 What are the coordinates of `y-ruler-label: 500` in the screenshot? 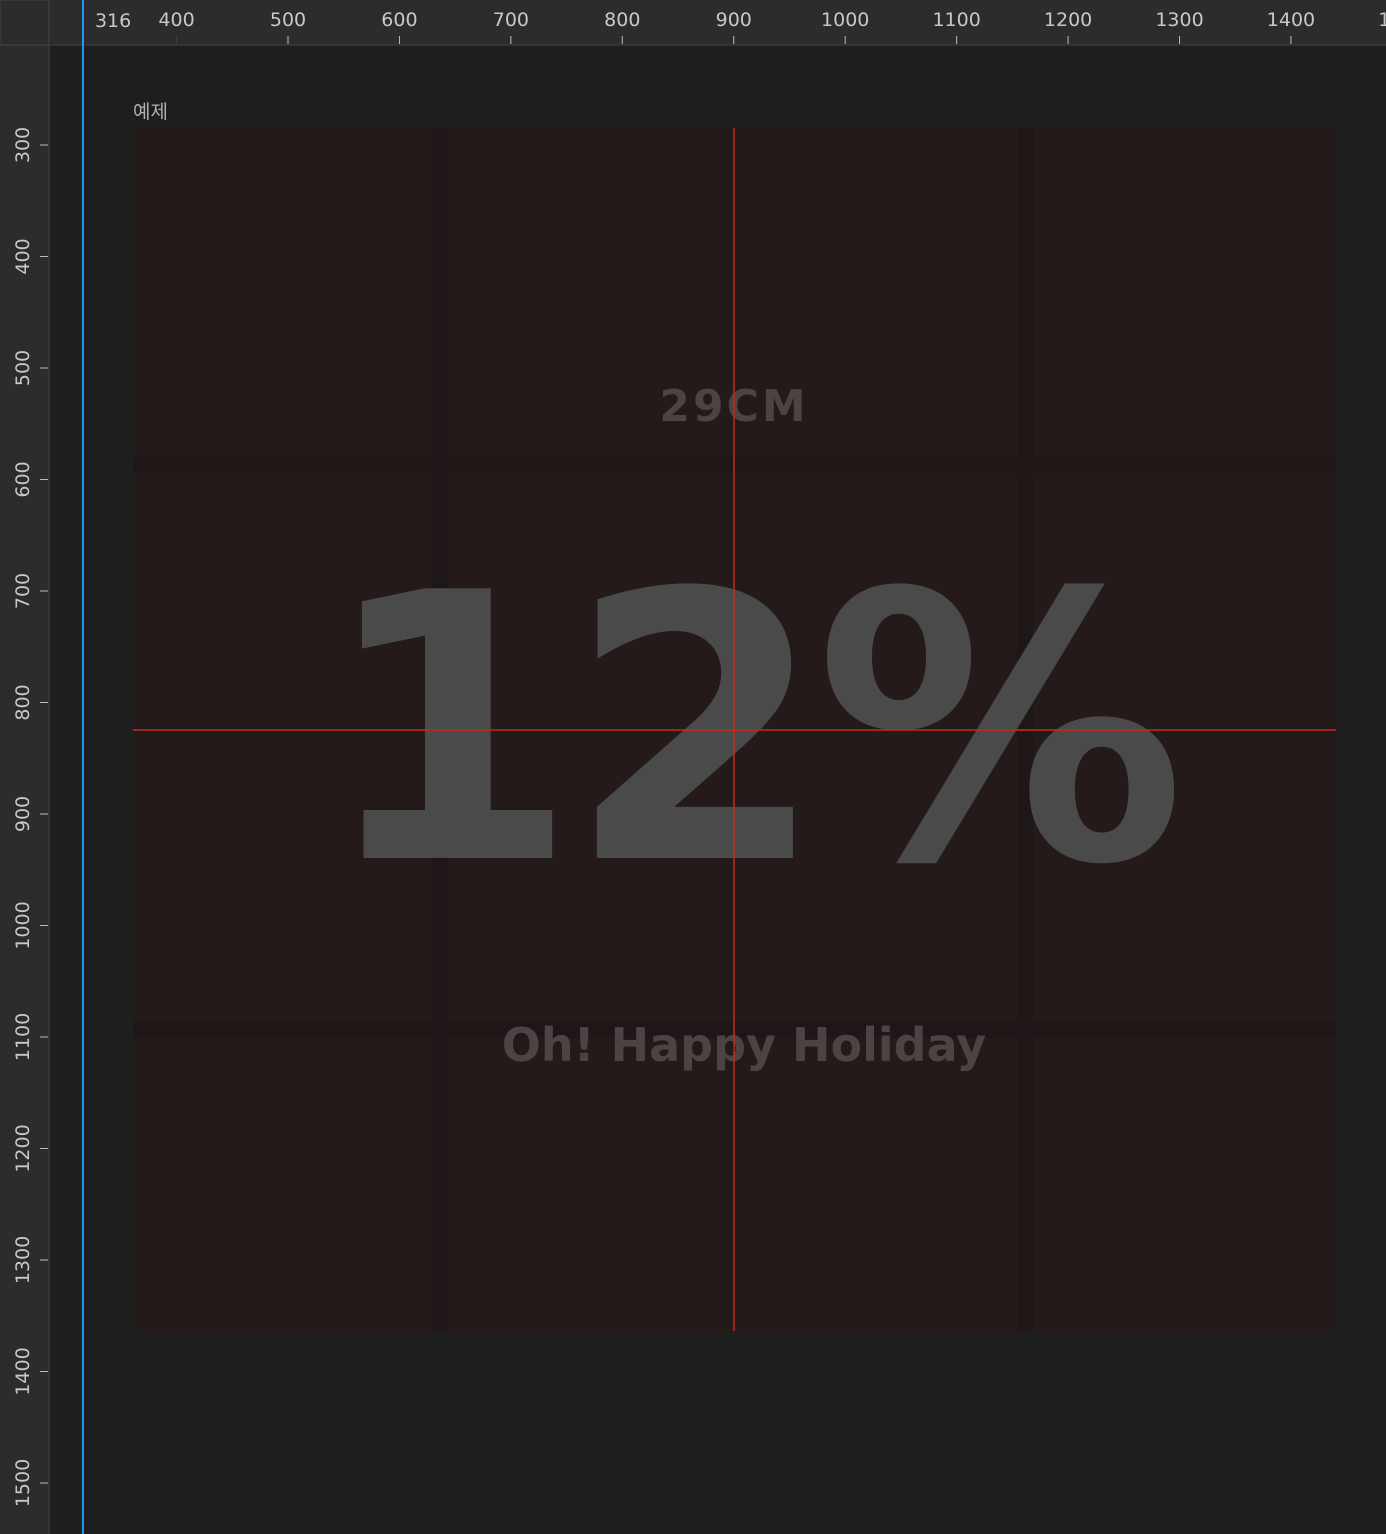 It's located at (23, 368).